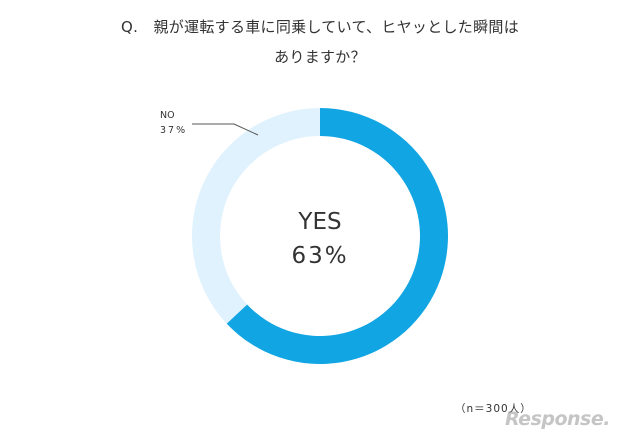 This screenshot has width=640, height=443. I want to click on question-title-line2: ありますか？, so click(320, 57).